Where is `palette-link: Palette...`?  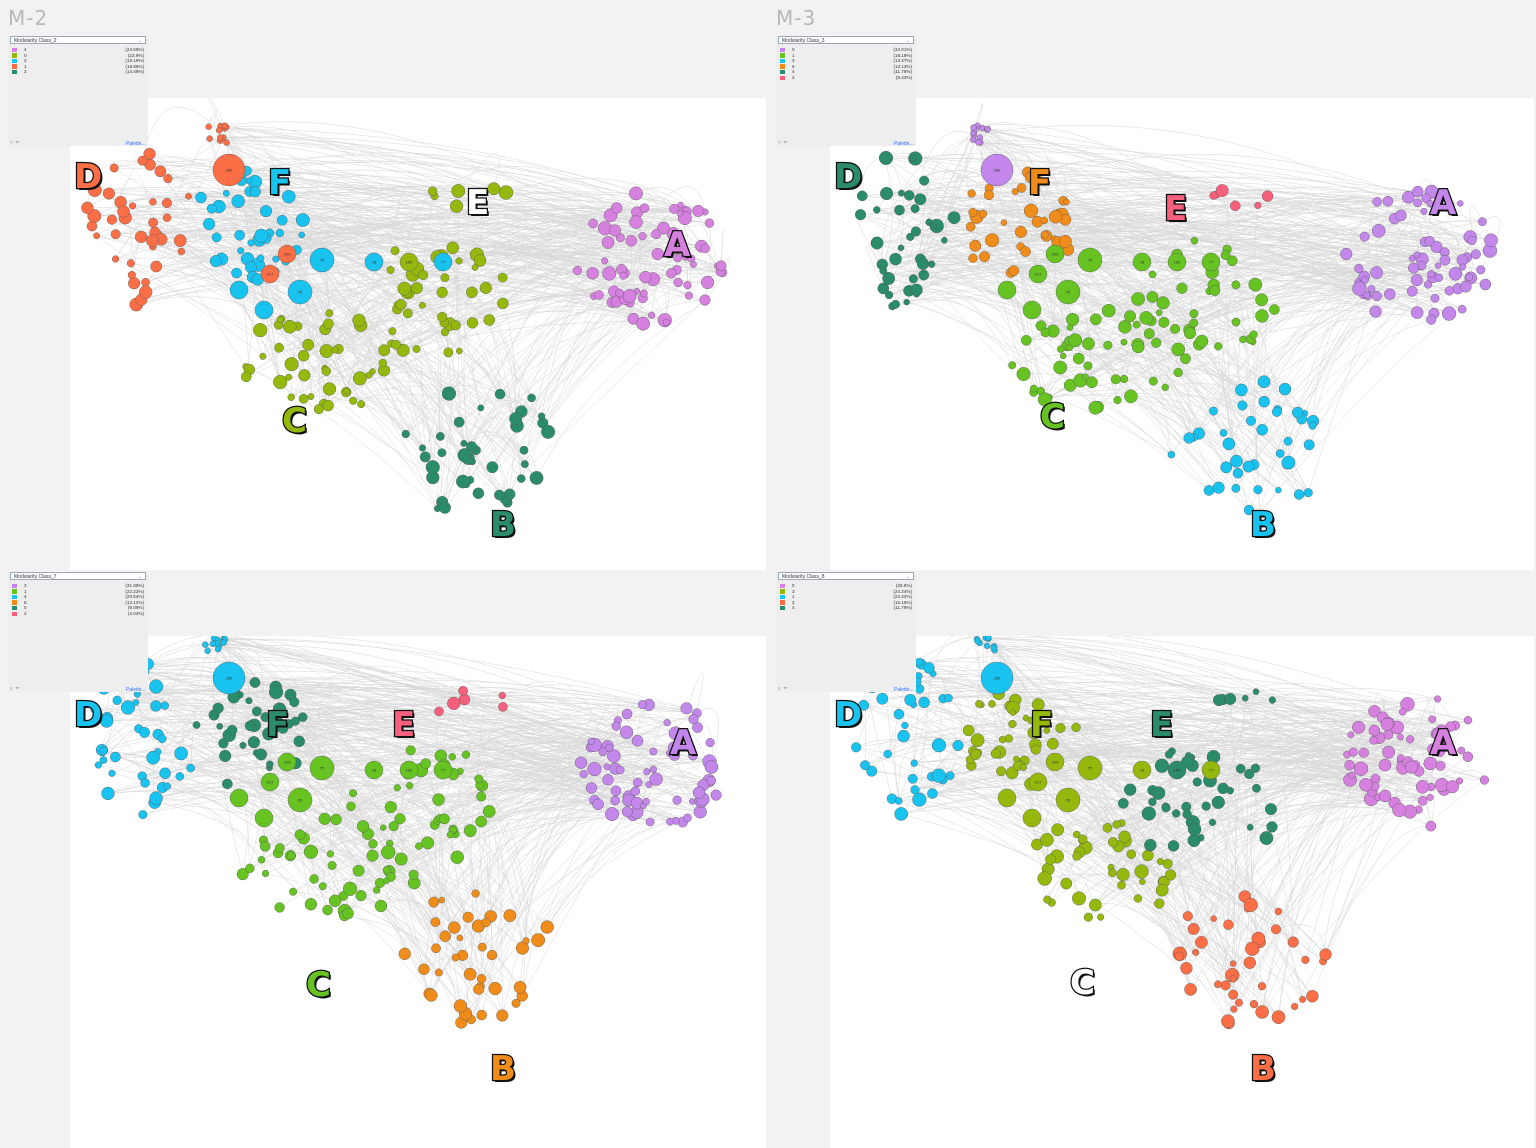 palette-link: Palette... is located at coordinates (904, 144).